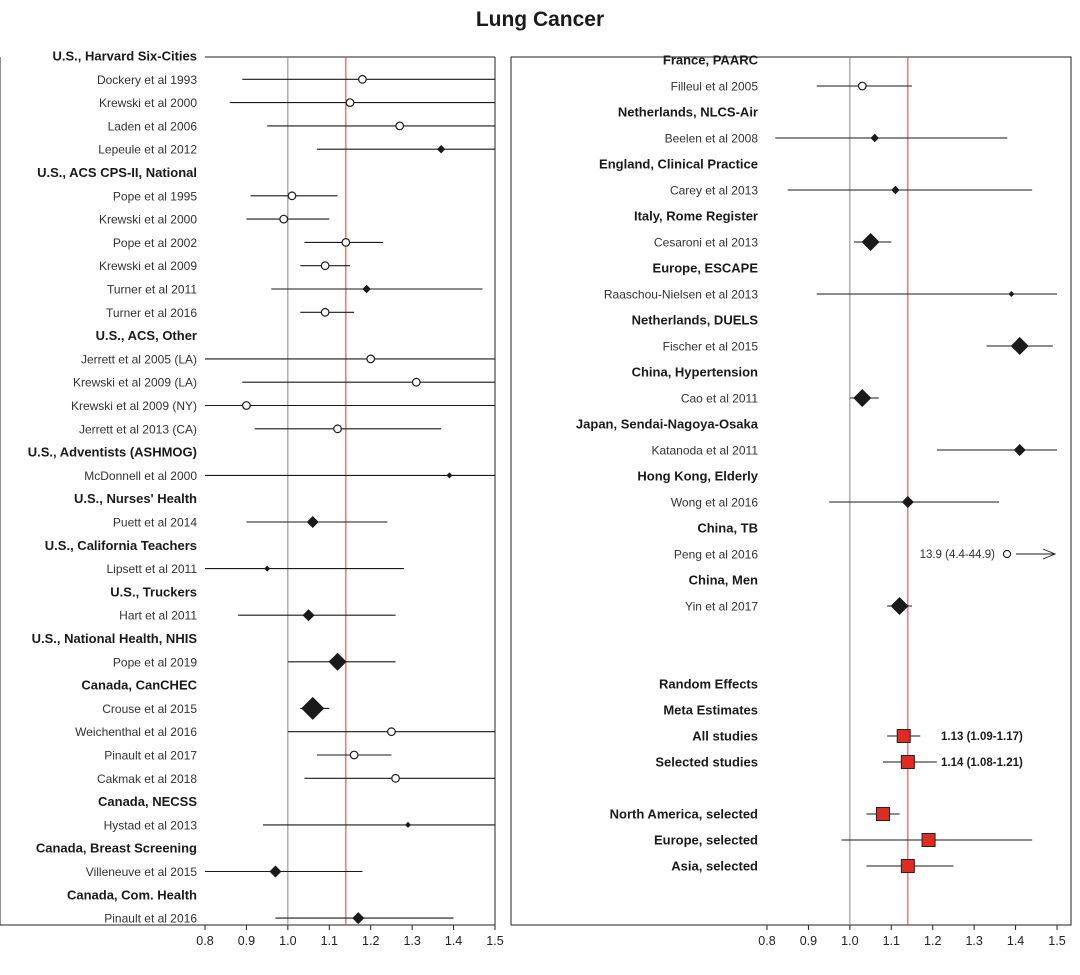 The height and width of the screenshot is (975, 1080). I want to click on group-heading: Europe, ESCAPE, so click(706, 268).